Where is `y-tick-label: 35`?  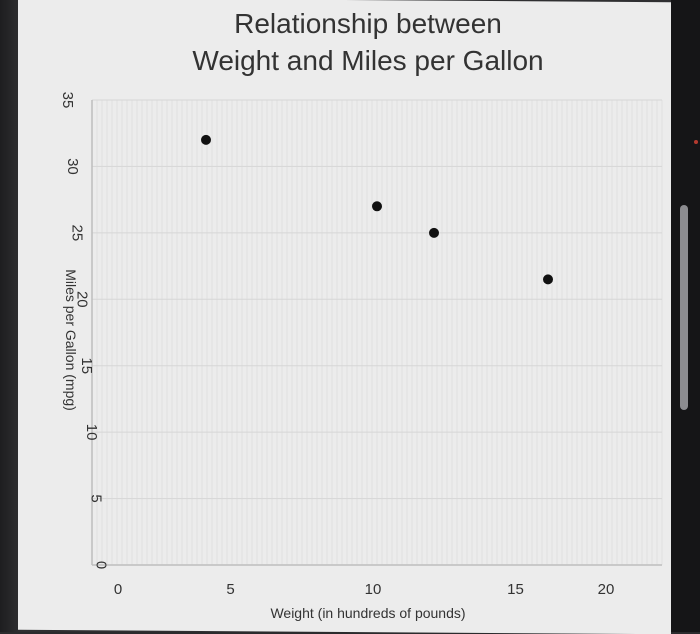 y-tick-label: 35 is located at coordinates (67, 100).